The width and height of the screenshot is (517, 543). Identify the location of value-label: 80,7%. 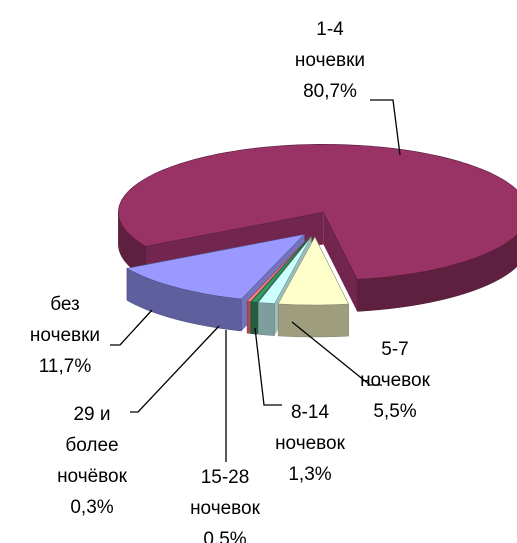
(330, 91).